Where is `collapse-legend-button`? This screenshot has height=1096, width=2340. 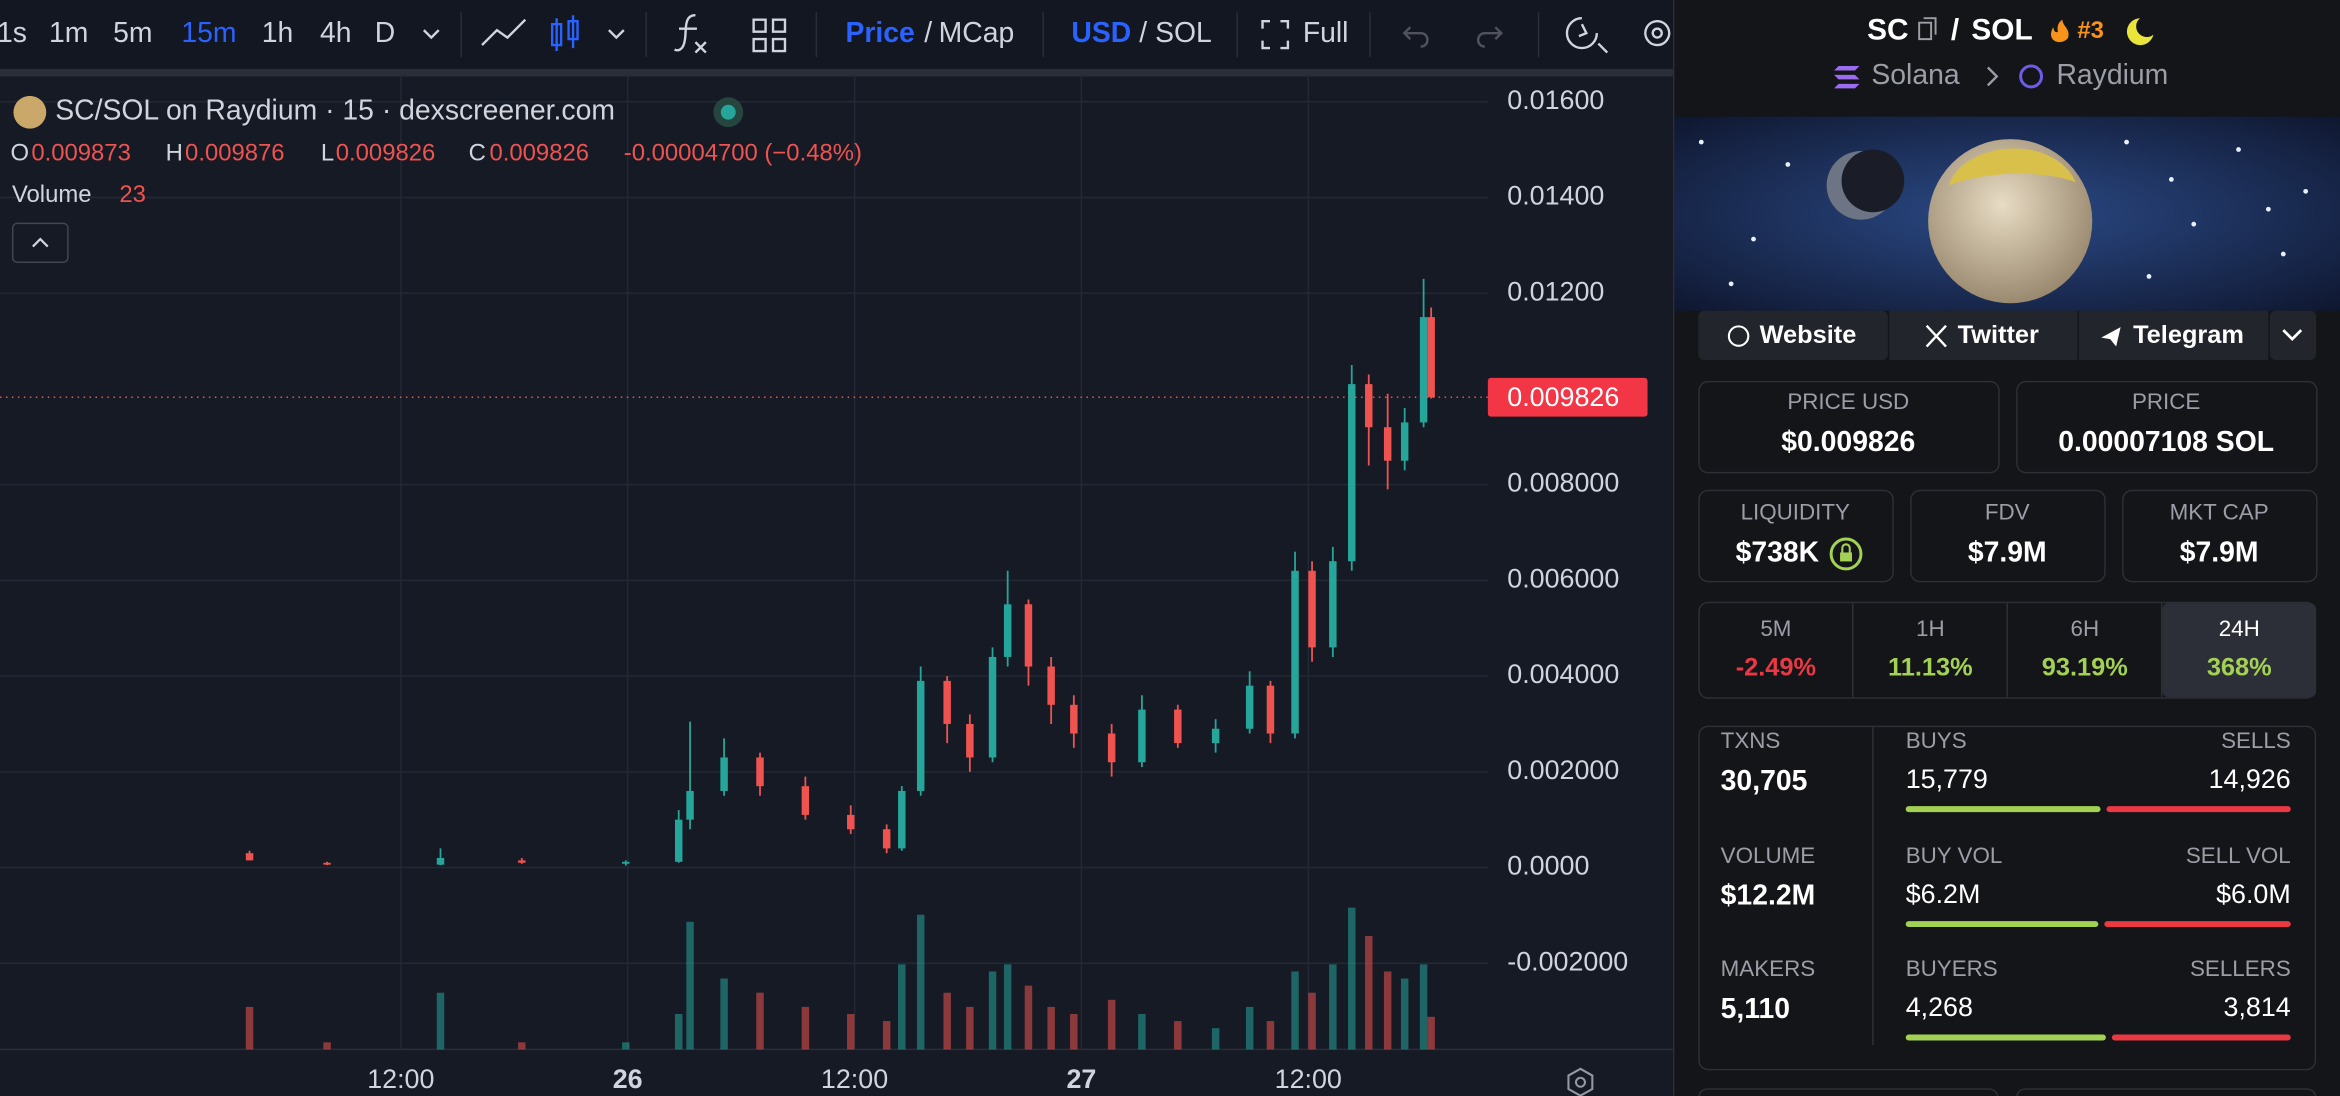 collapse-legend-button is located at coordinates (40, 242).